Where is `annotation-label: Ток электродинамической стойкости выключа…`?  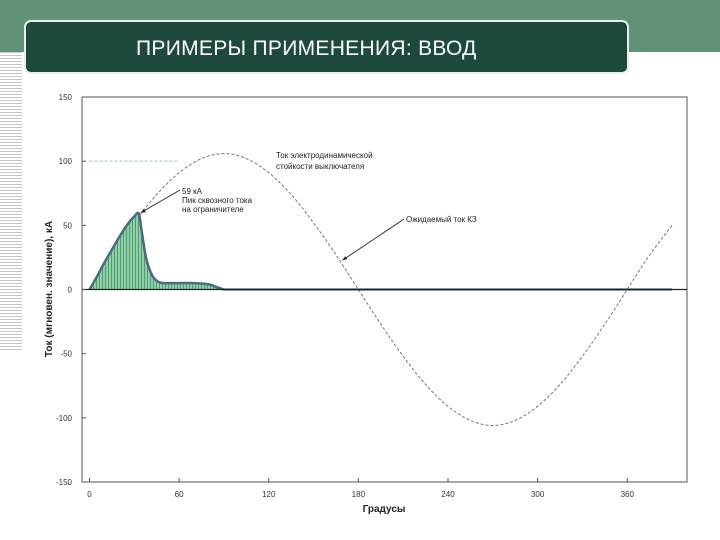 annotation-label: Ток электродинамической стойкости выключа… is located at coordinates (324, 161).